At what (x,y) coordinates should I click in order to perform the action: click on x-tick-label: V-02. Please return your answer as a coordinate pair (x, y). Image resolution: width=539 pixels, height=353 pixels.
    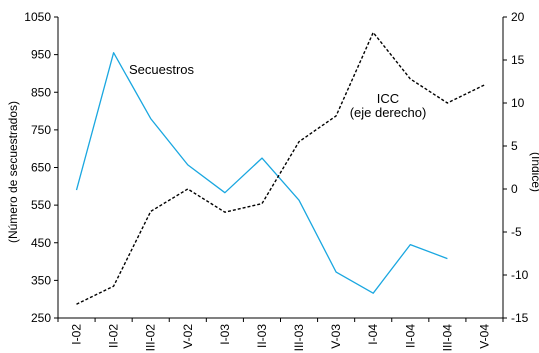
    Looking at the image, I should click on (188, 336).